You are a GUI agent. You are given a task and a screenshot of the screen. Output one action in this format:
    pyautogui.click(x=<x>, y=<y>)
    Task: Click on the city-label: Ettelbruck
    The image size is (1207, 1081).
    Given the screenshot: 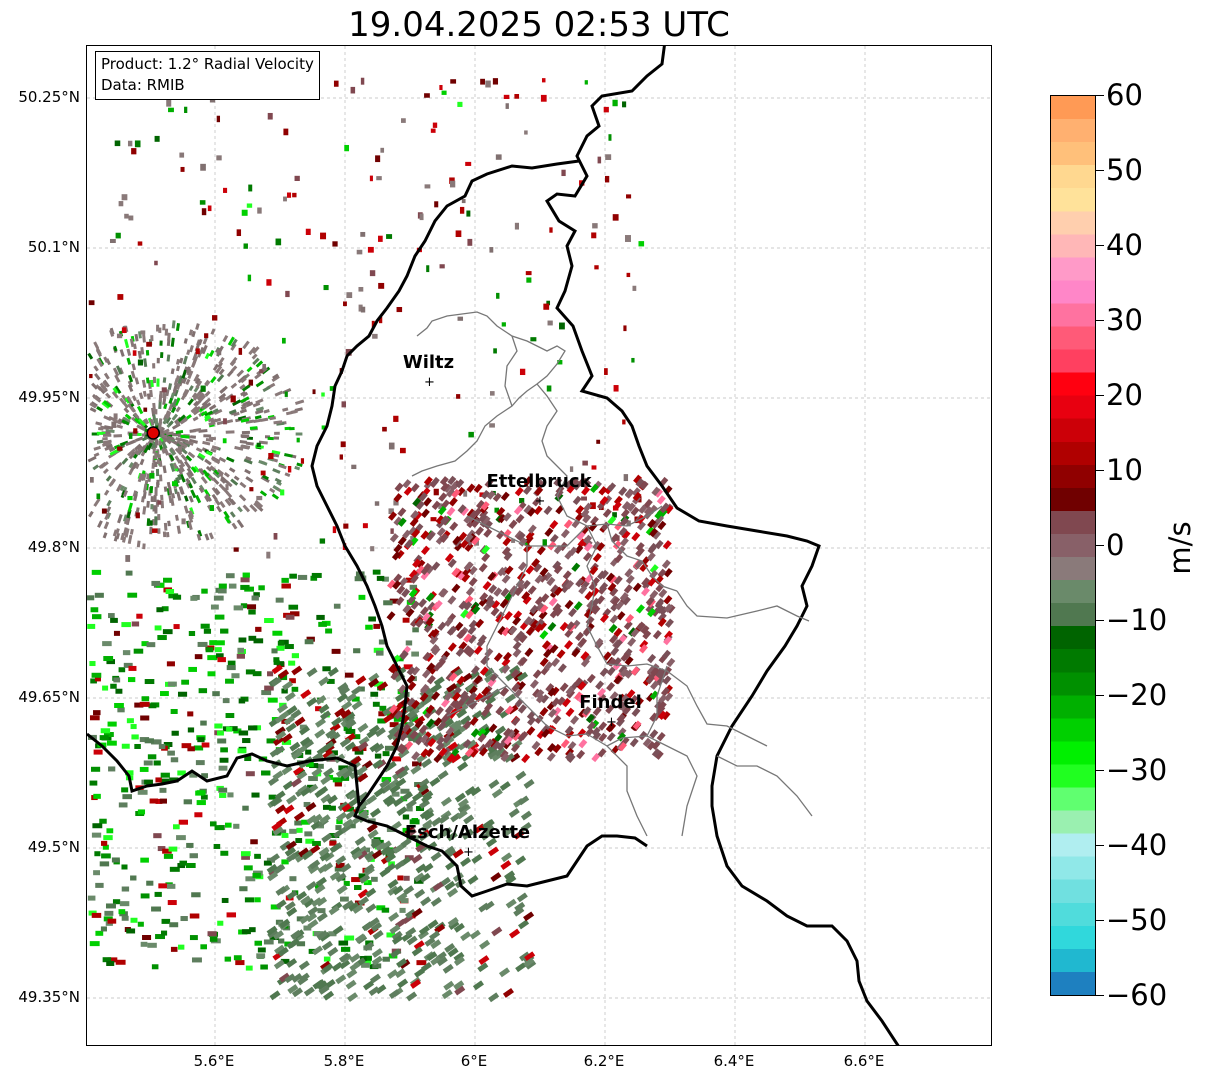 What is the action you would take?
    pyautogui.click(x=539, y=481)
    